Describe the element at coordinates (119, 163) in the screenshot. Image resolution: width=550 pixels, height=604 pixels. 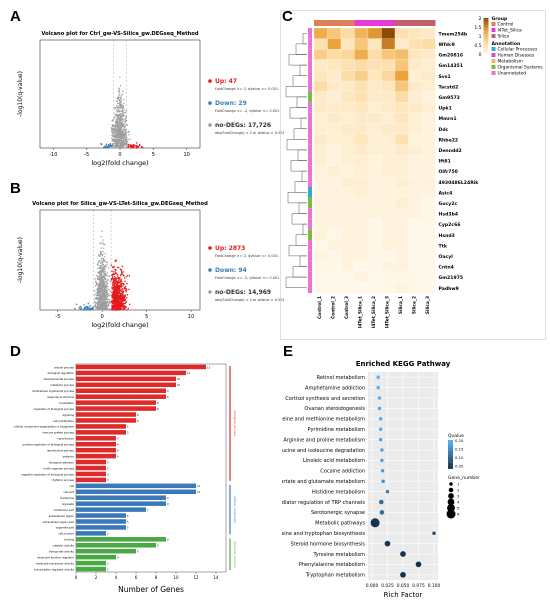
I see `x-axis-label: log2(fold change)` at that location.